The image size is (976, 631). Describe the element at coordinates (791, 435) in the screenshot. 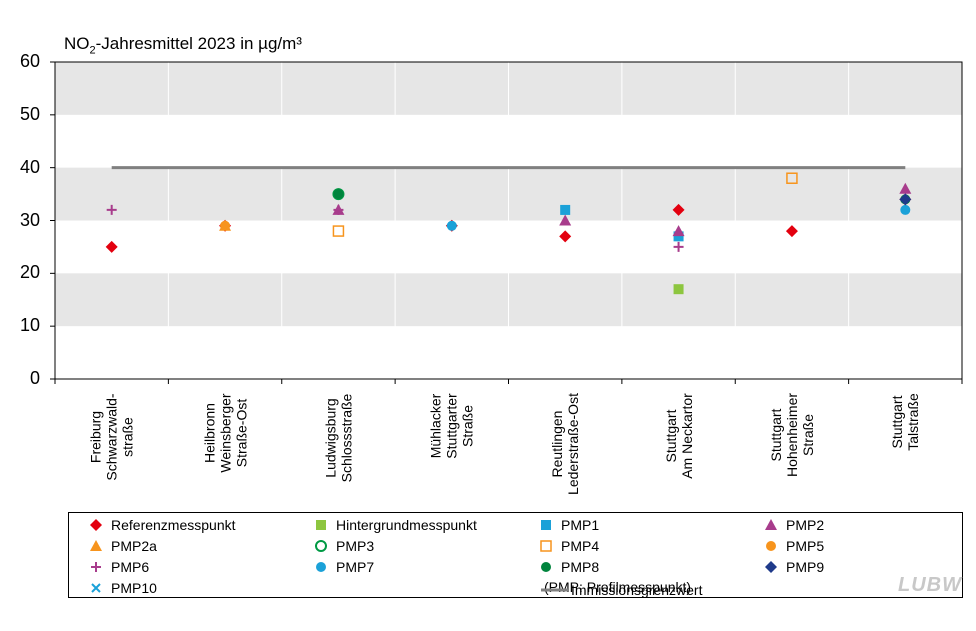

I see `x-tick-label: Stuttgart Hohenheimer Straße` at that location.